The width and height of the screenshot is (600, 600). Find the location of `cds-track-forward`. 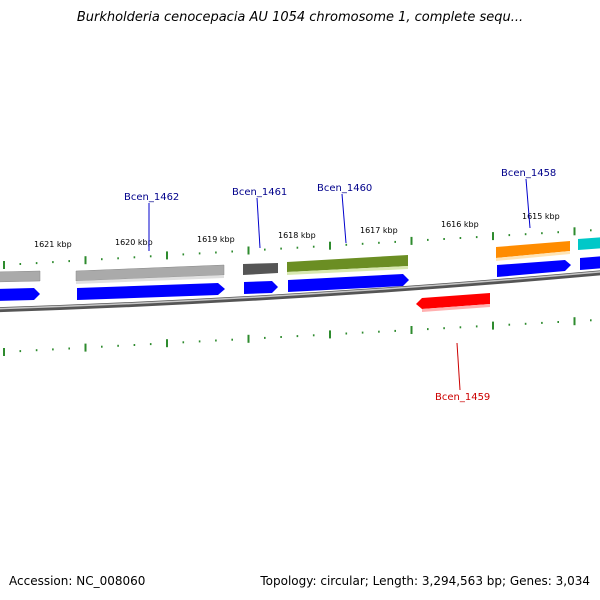

cds-track-forward is located at coordinates (300, 278).